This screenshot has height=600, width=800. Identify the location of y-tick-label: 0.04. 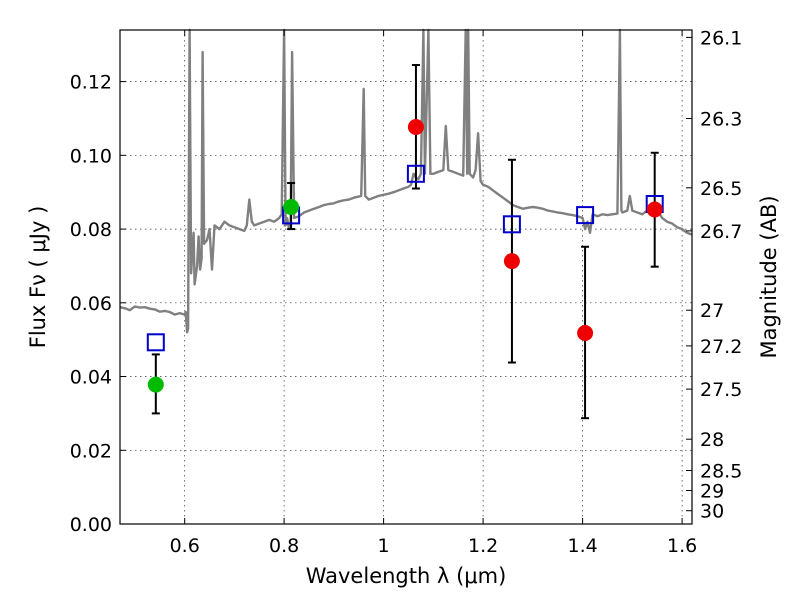
(91, 378).